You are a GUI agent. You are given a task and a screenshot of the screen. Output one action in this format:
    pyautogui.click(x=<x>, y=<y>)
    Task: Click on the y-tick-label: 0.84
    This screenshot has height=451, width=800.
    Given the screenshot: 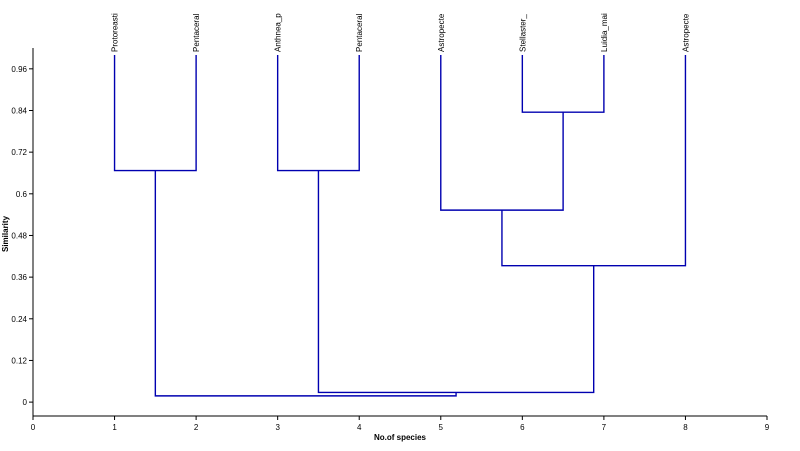 What is the action you would take?
    pyautogui.click(x=19, y=110)
    